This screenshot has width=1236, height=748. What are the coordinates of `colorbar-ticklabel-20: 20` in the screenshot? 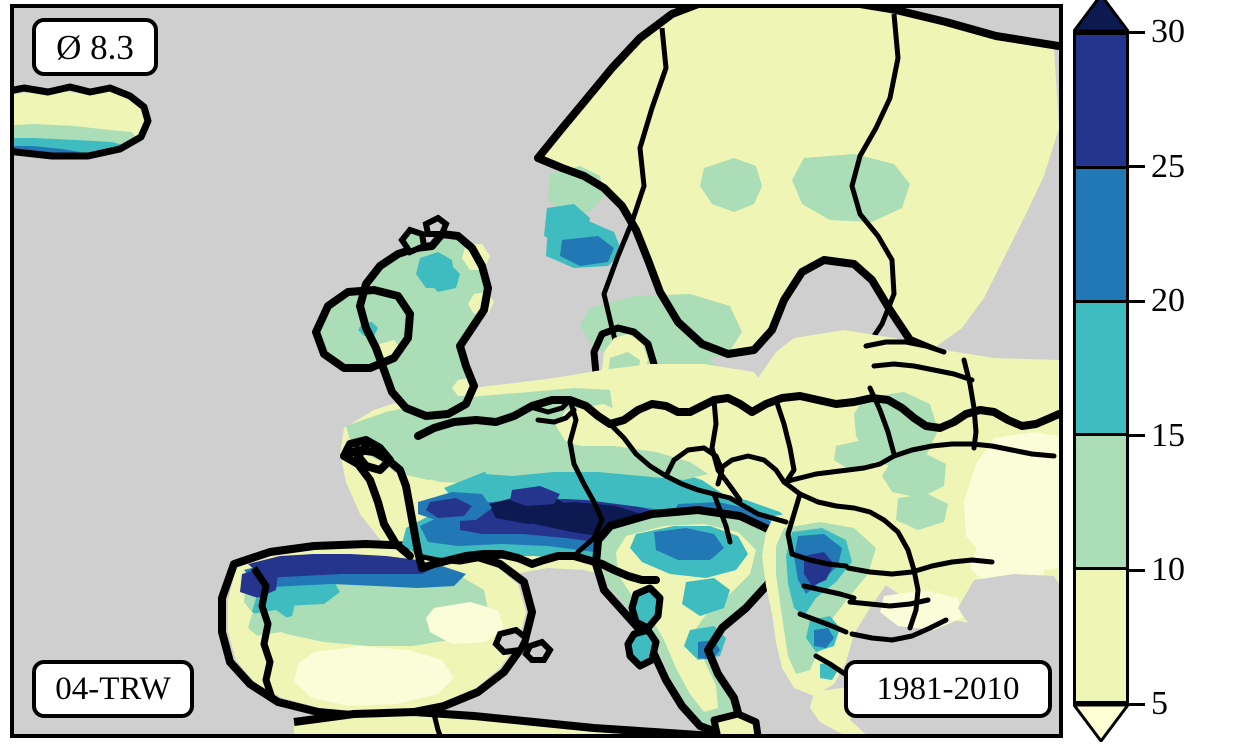 It's located at (1168, 301).